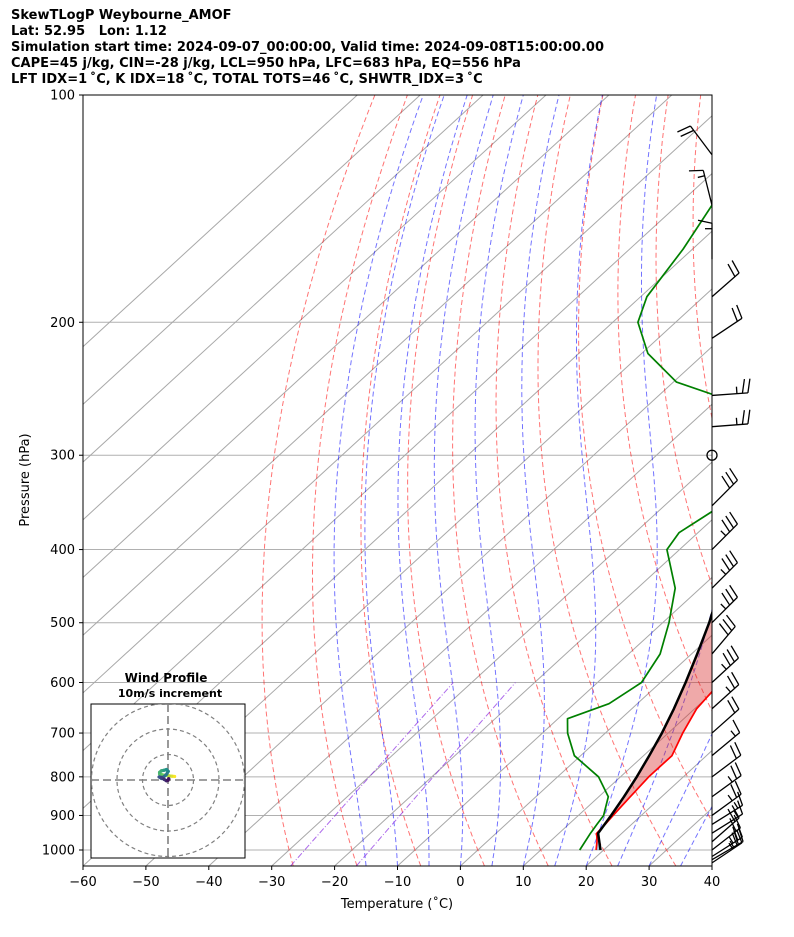 The image size is (794, 937). What do you see at coordinates (25, 479) in the screenshot?
I see `y-axis-label: Pressure (hPa)` at bounding box center [25, 479].